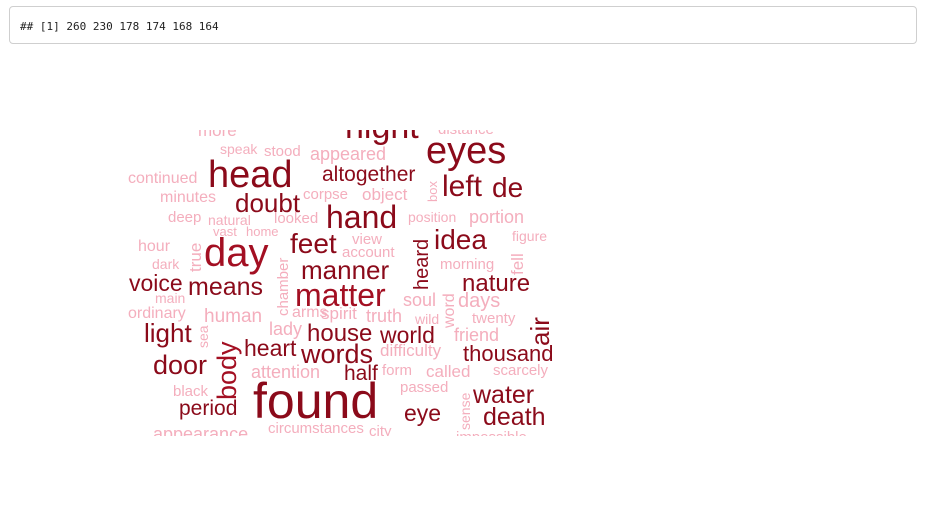 The image size is (929, 505). Describe the element at coordinates (156, 283) in the screenshot. I see `word-voice: voice` at that location.